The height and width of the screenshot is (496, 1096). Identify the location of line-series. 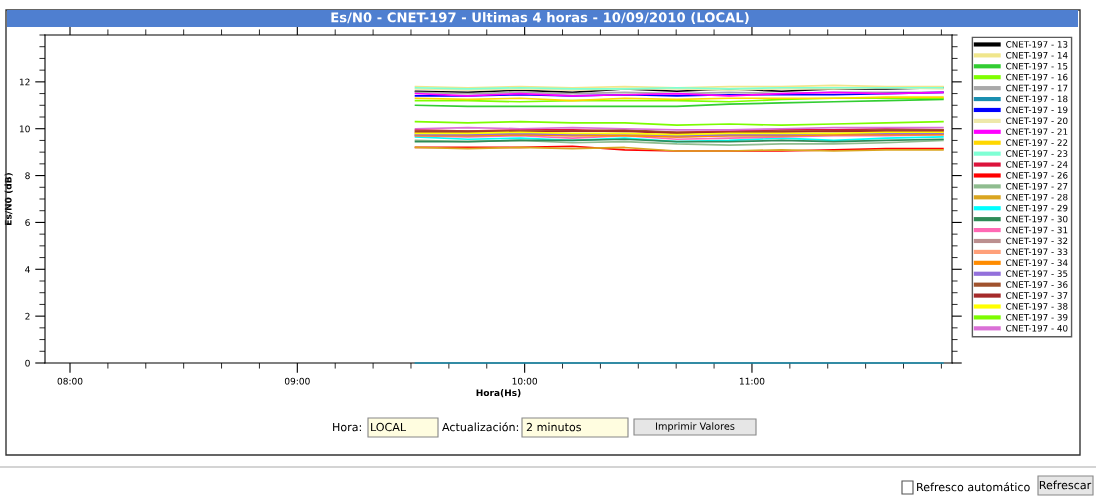
(679, 103).